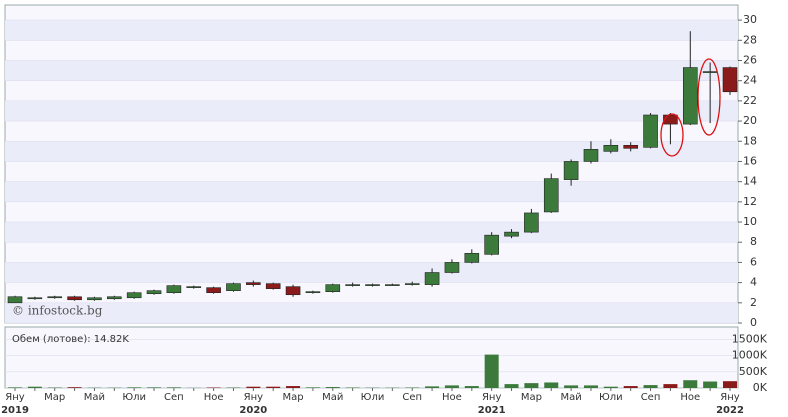 The height and width of the screenshot is (417, 788). What do you see at coordinates (753, 302) in the screenshot?
I see `y-tick-label: 2` at bounding box center [753, 302].